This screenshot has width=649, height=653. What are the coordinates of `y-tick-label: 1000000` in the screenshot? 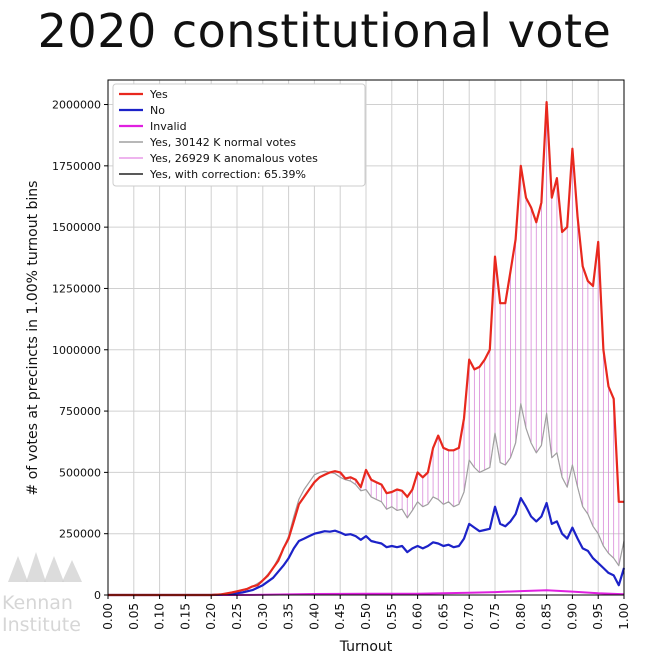 It's located at (76, 350).